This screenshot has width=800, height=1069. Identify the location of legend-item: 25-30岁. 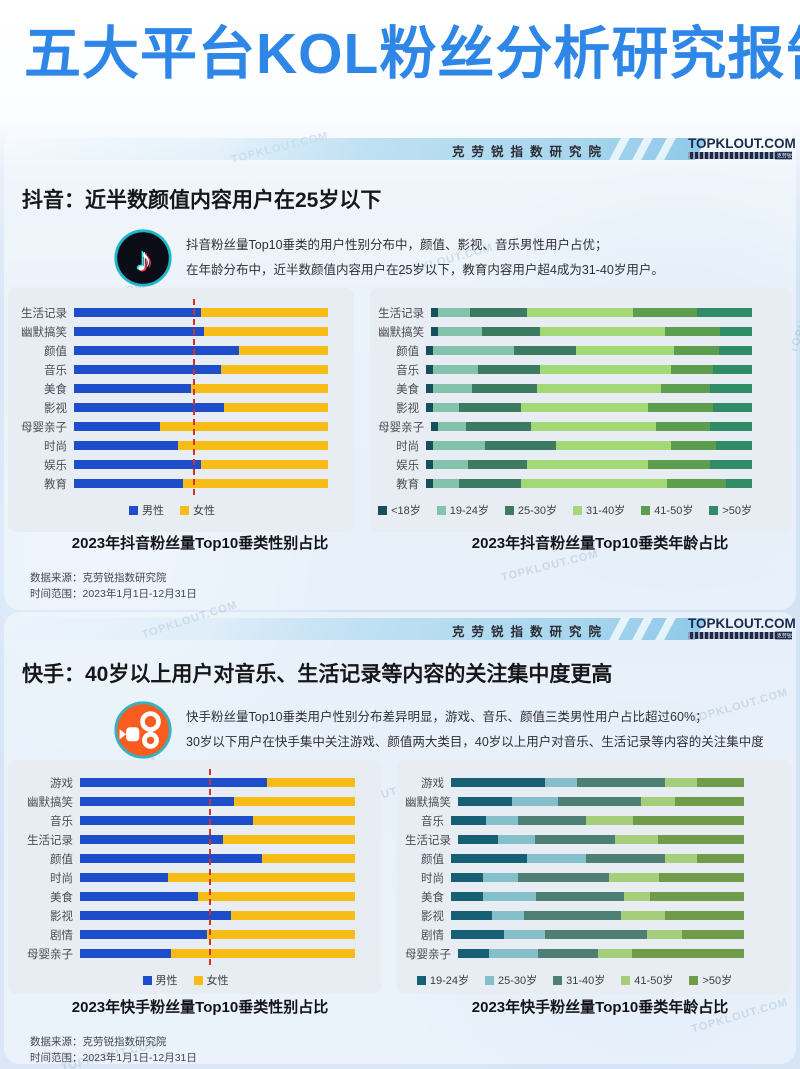
(511, 980).